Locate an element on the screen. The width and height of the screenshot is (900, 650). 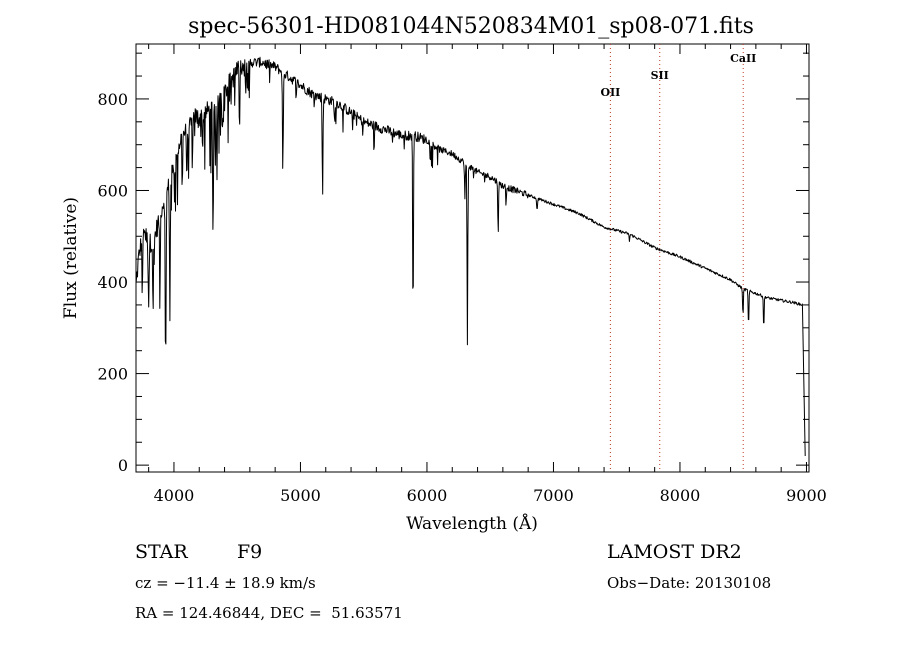
x-tick-label: 8000 is located at coordinates (680, 495).